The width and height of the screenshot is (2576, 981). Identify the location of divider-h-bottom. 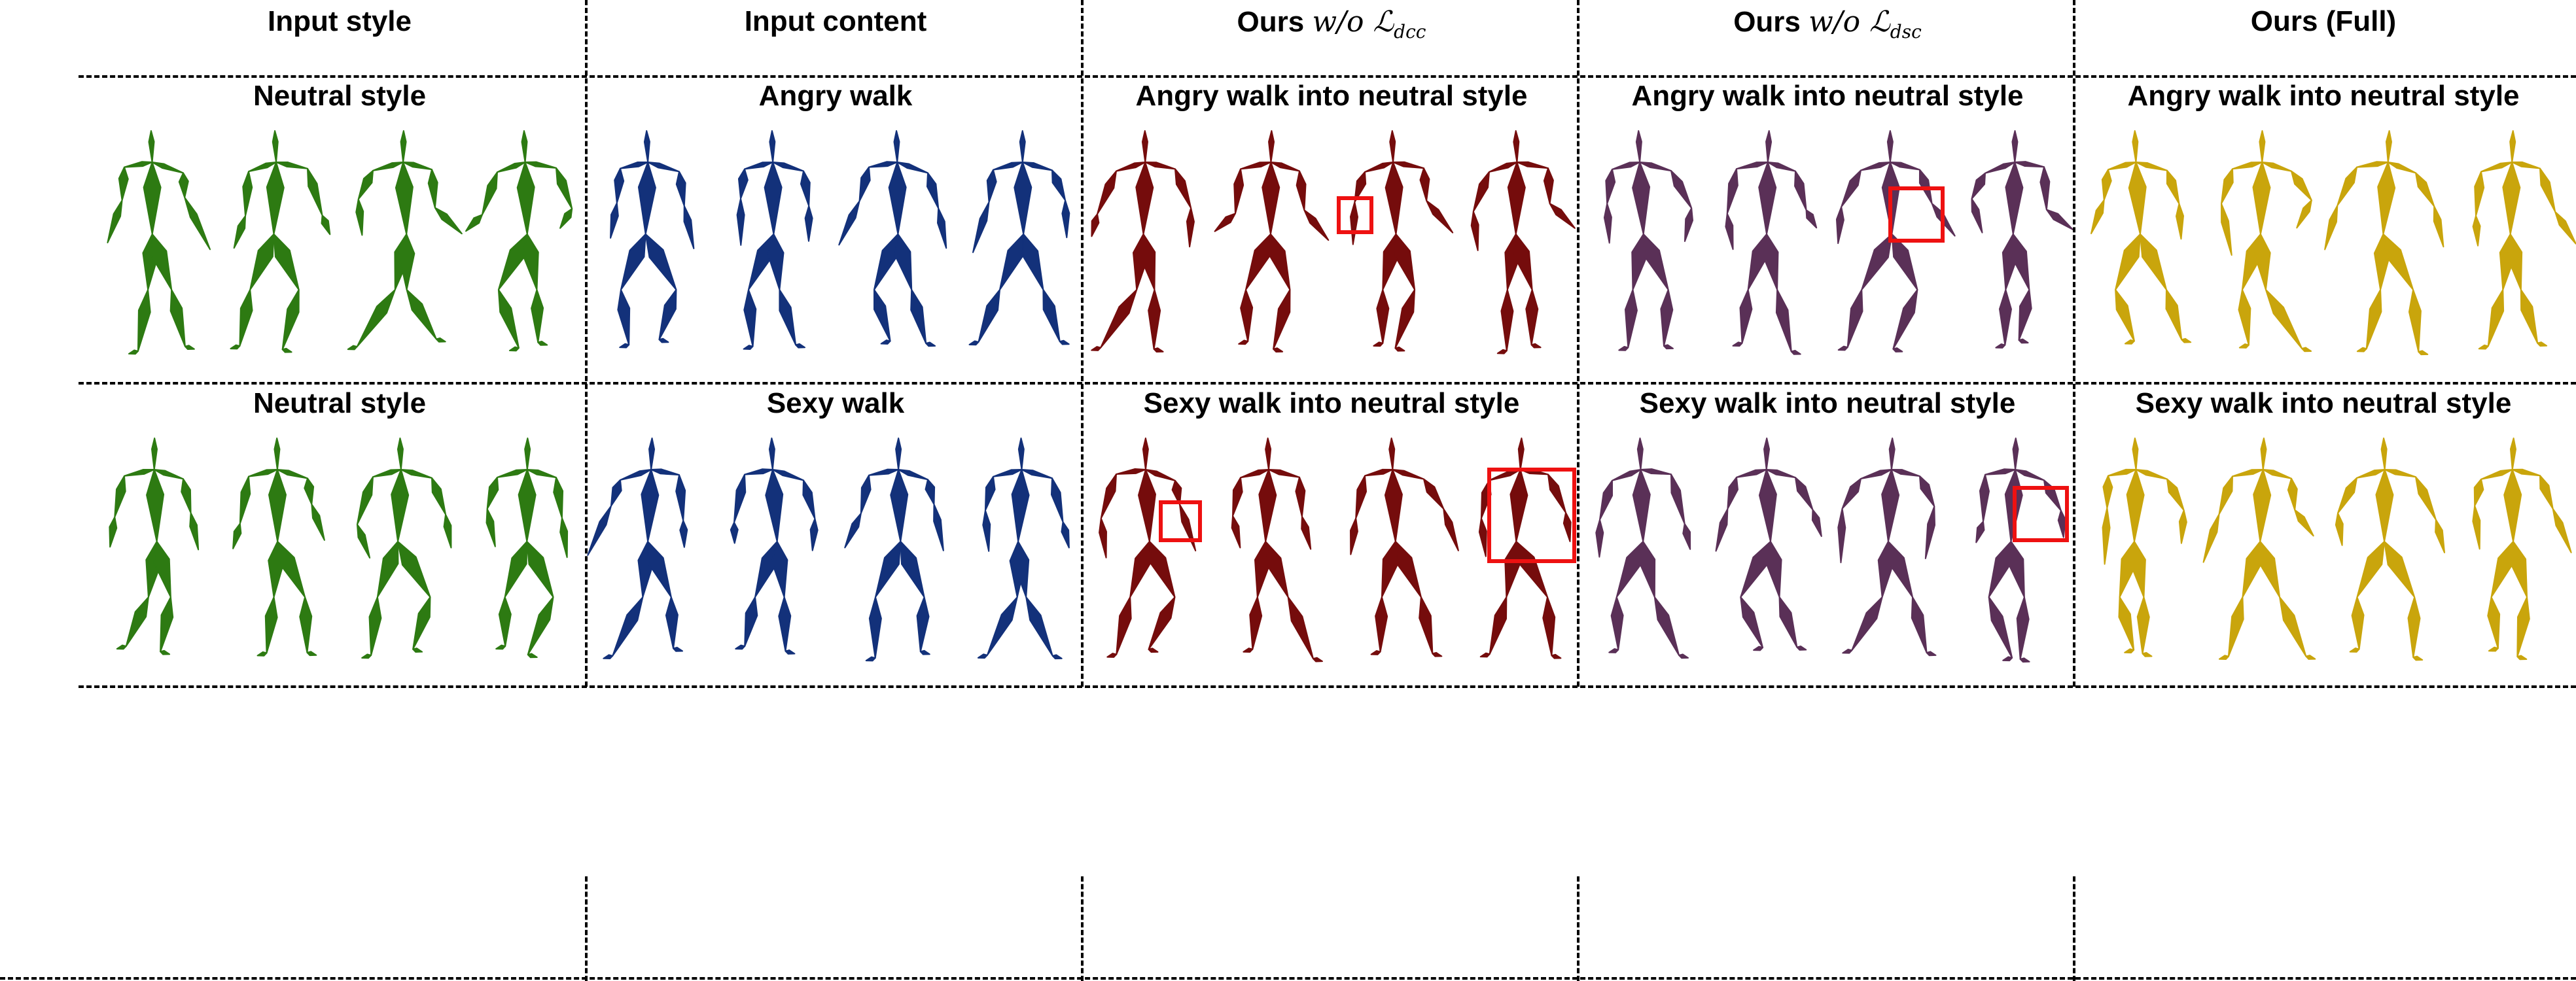
(1327, 686).